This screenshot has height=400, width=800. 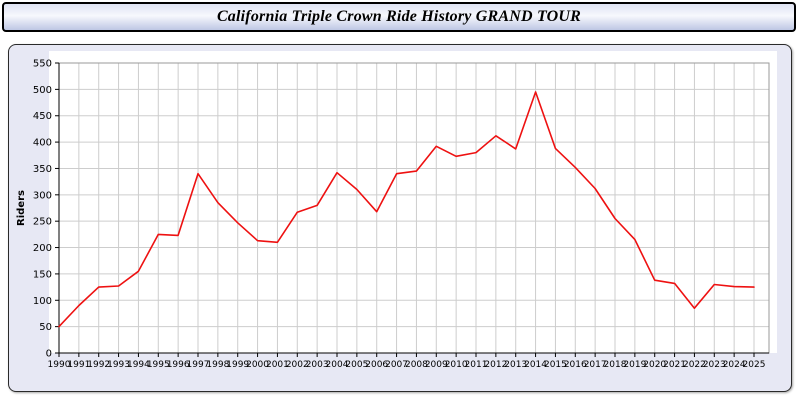 I want to click on svg-text: 2009, so click(x=436, y=365).